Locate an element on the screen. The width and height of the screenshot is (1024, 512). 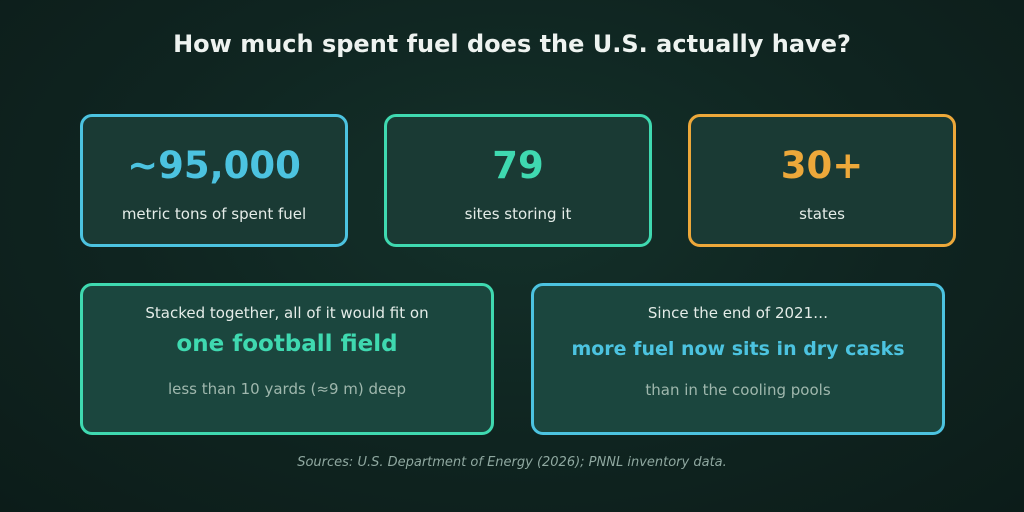
fact-highlight-dry-casks: more fuel now sits in dry casks is located at coordinates (738, 349).